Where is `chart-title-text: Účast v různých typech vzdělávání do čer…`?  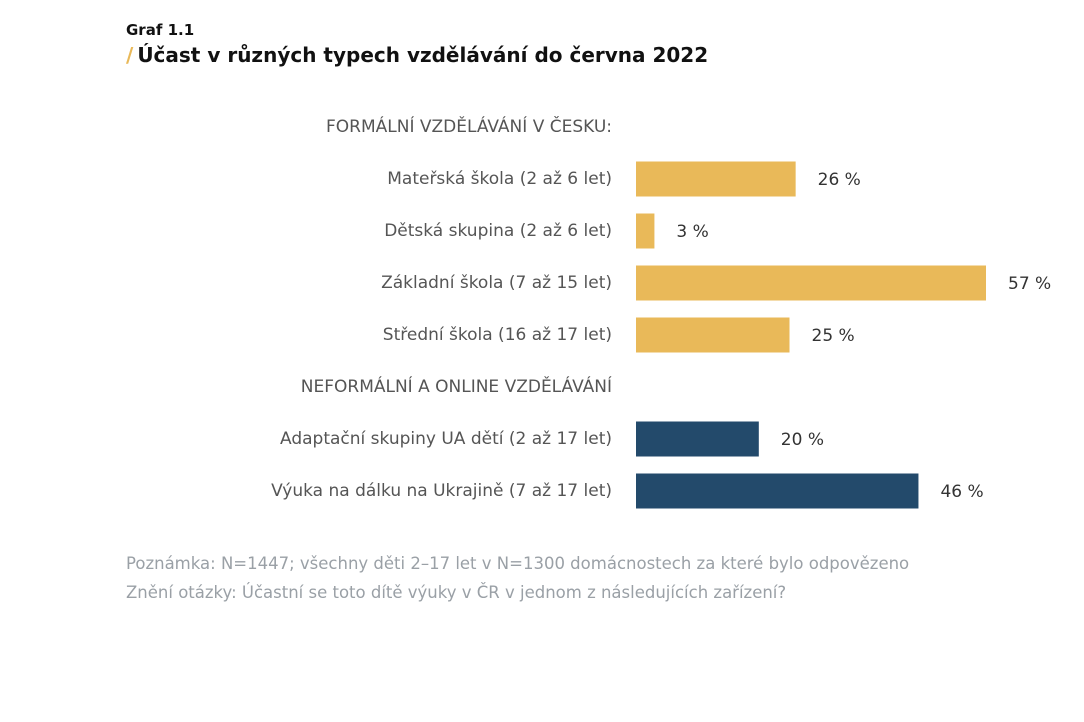
chart-title-text: Účast v různých typech vzdělávání do čer… is located at coordinates (423, 55).